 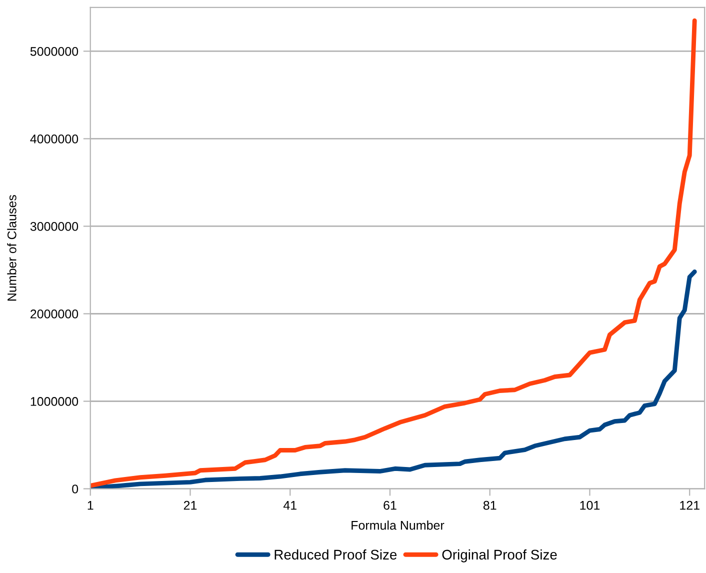 What do you see at coordinates (499, 555) in the screenshot?
I see `legend-label: Original Proof Size` at bounding box center [499, 555].